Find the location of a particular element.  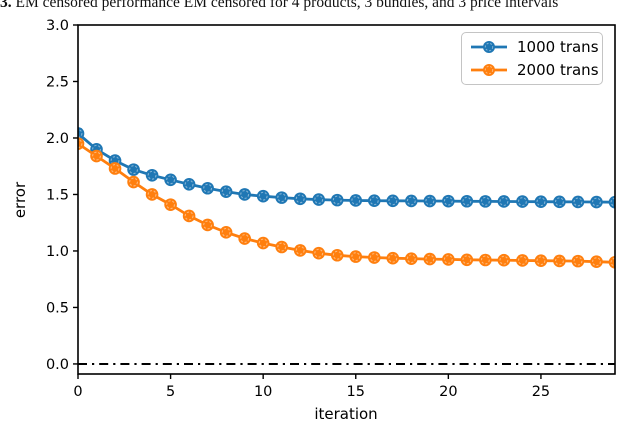

series-line is located at coordinates (346, 168).